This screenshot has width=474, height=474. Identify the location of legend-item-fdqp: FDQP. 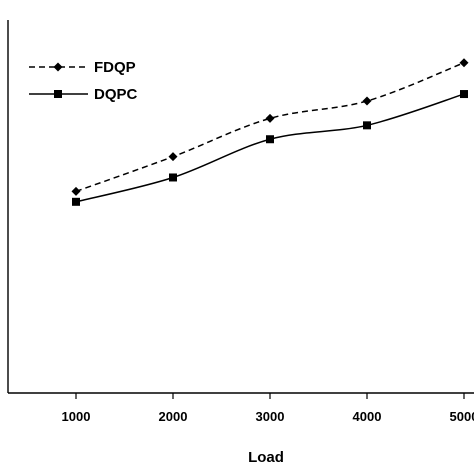
(82, 67).